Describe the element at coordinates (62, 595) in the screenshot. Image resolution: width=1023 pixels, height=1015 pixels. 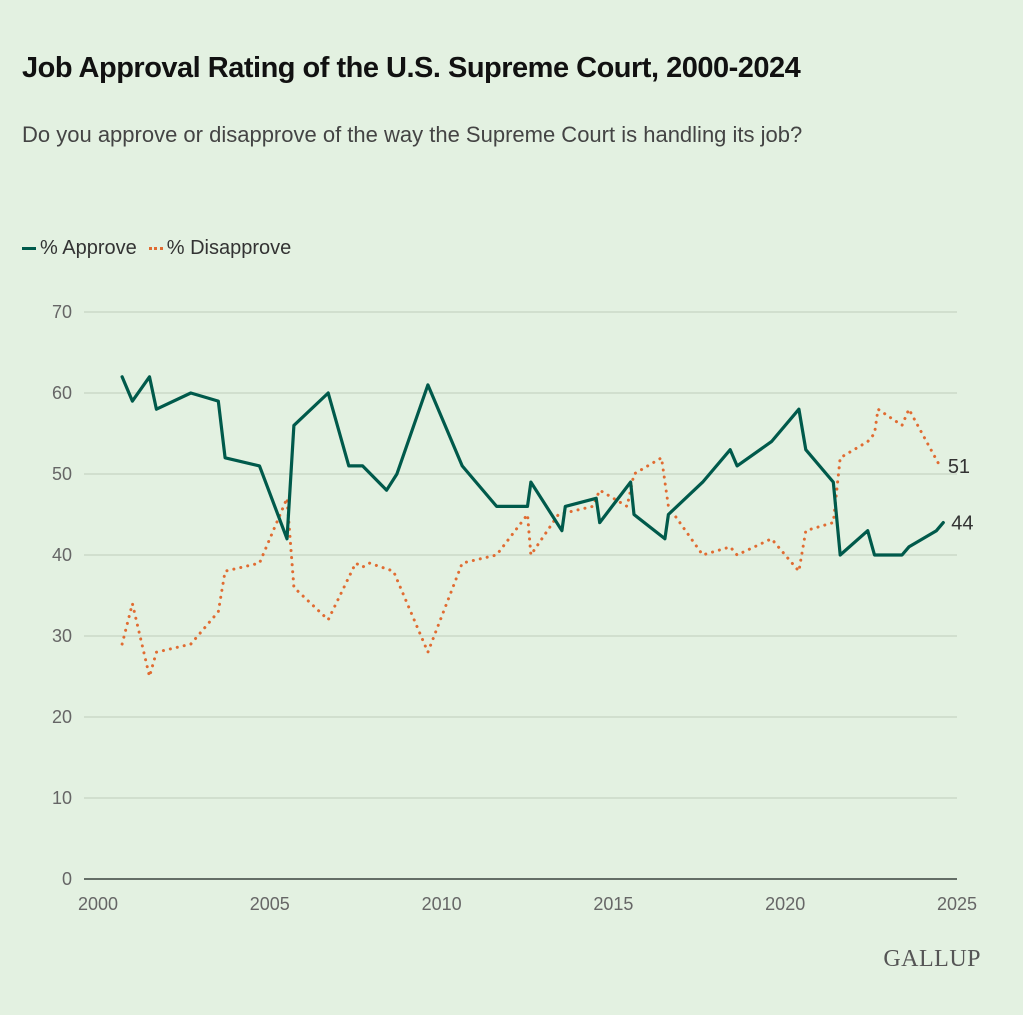
I see `y-axis-ticks: 0 10 20 30 40 50 60 70` at that location.